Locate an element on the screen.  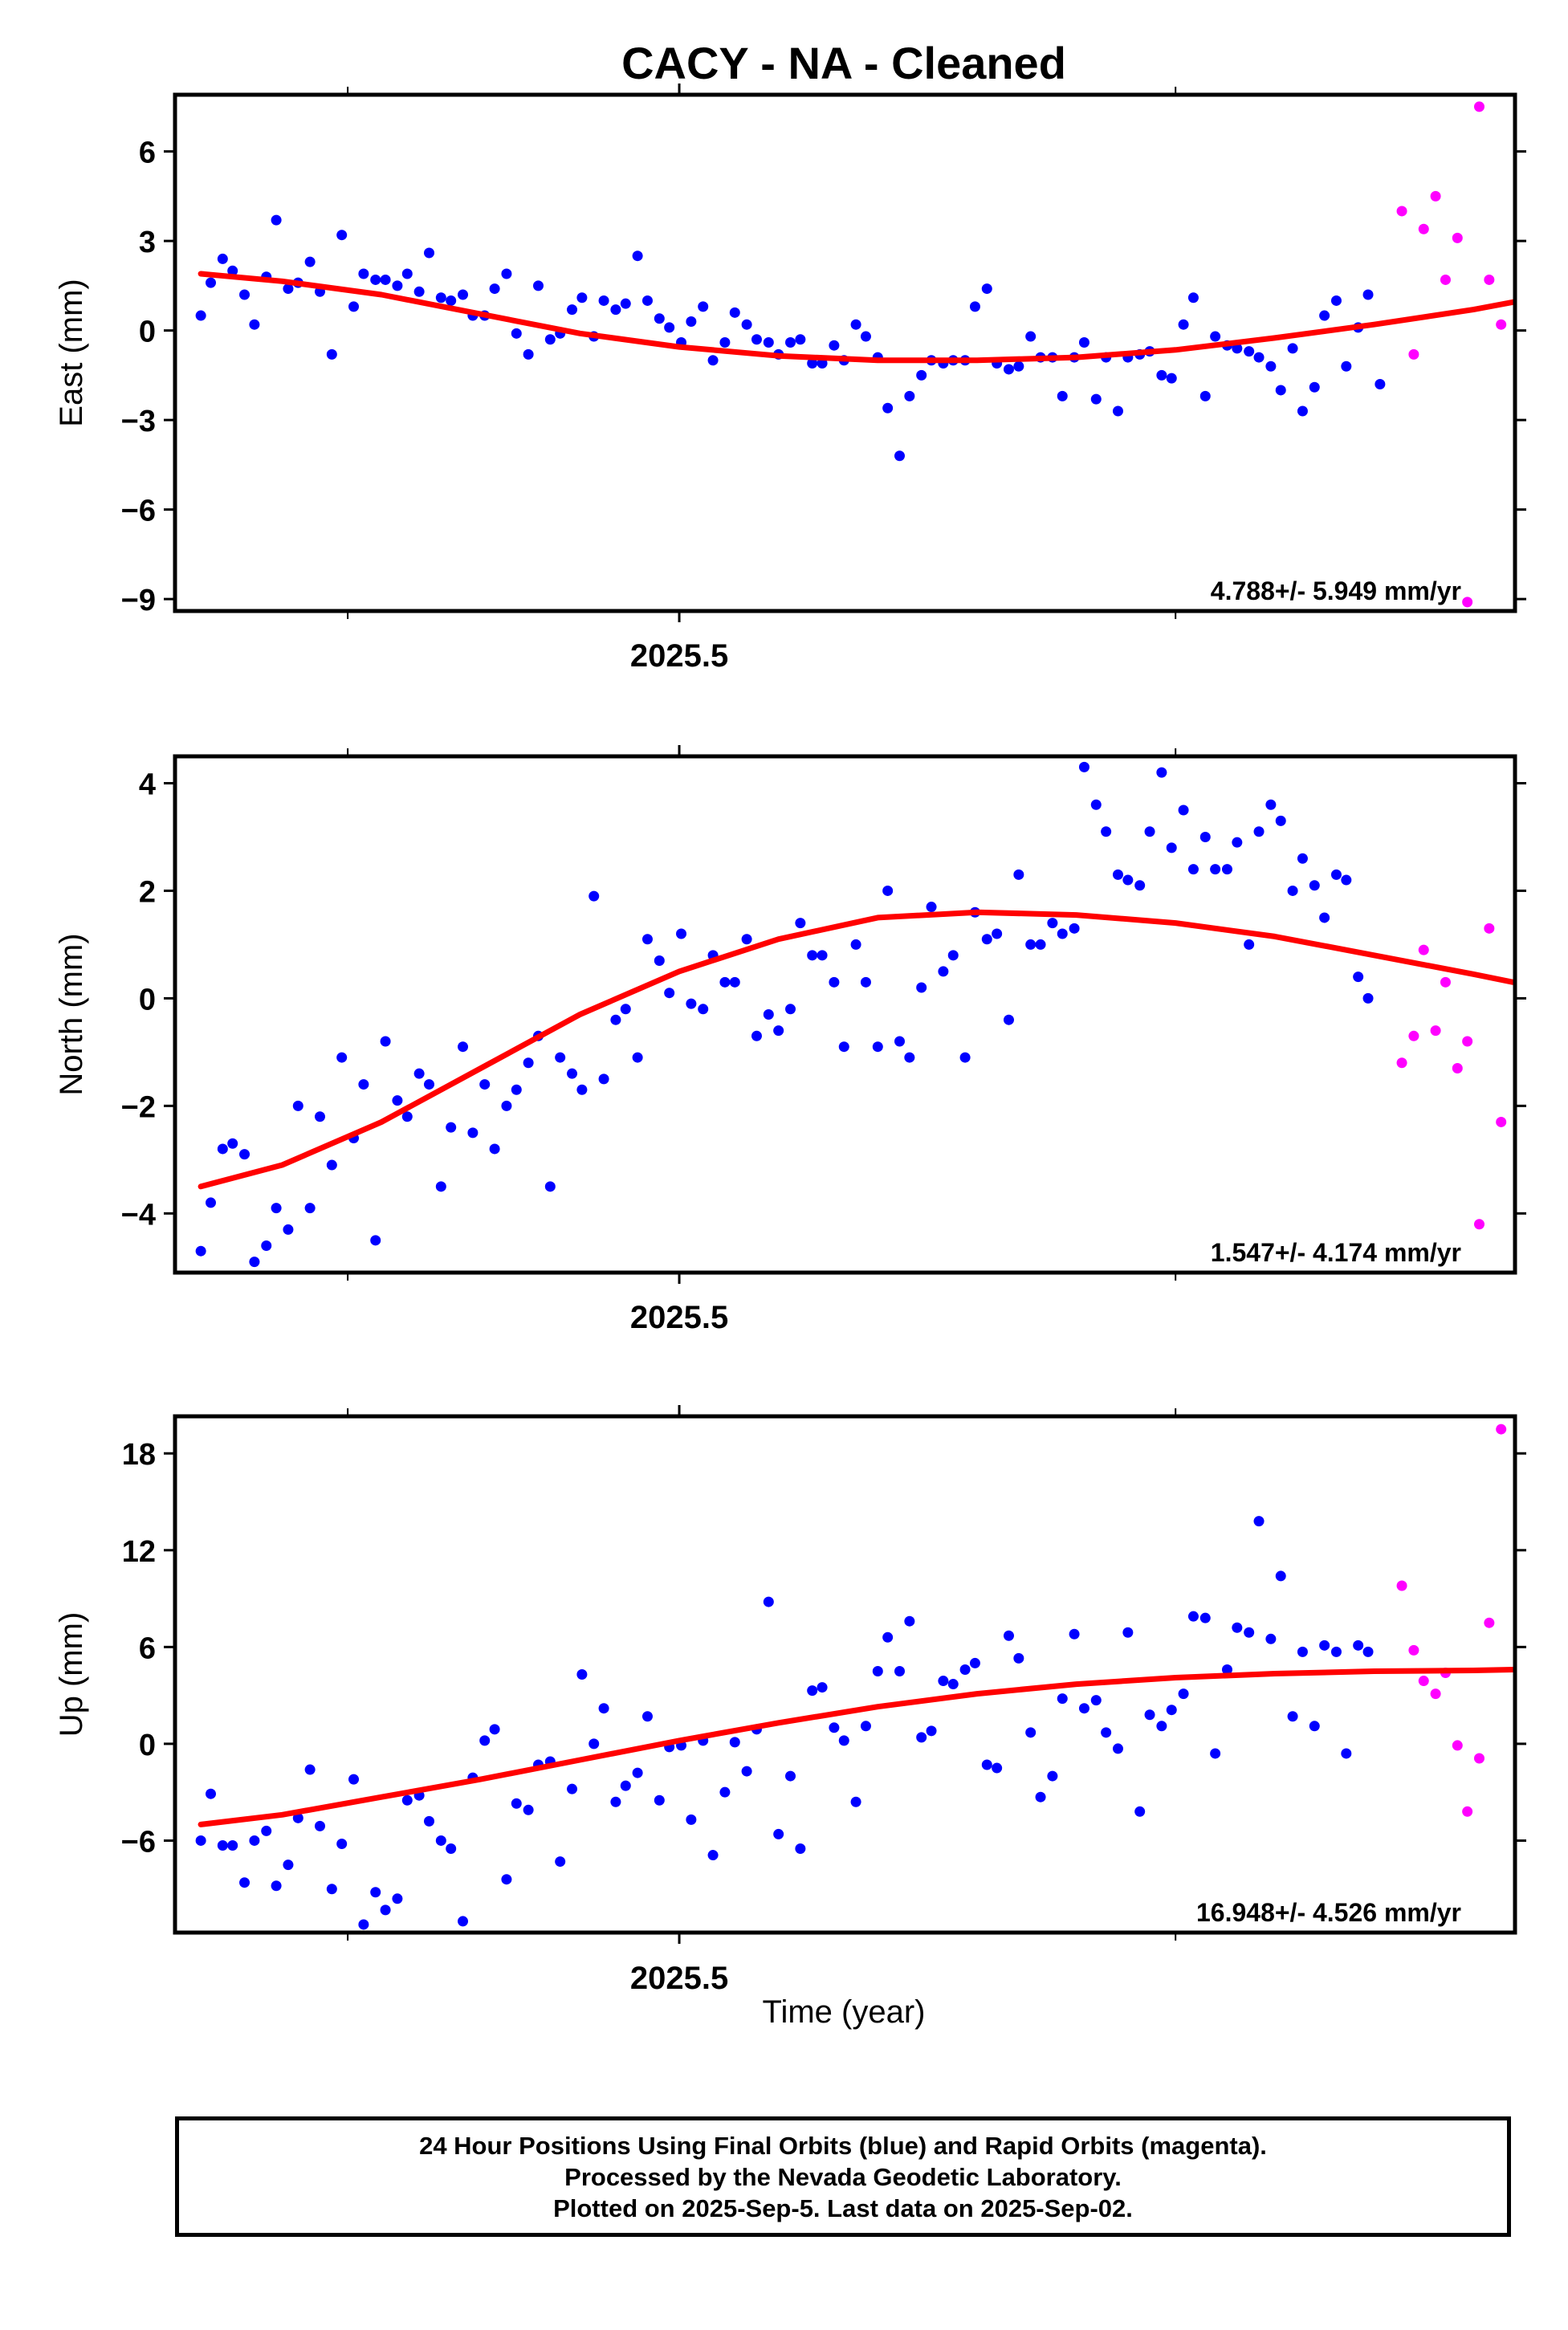
y-tick-label: 18 is located at coordinates (139, 1455).